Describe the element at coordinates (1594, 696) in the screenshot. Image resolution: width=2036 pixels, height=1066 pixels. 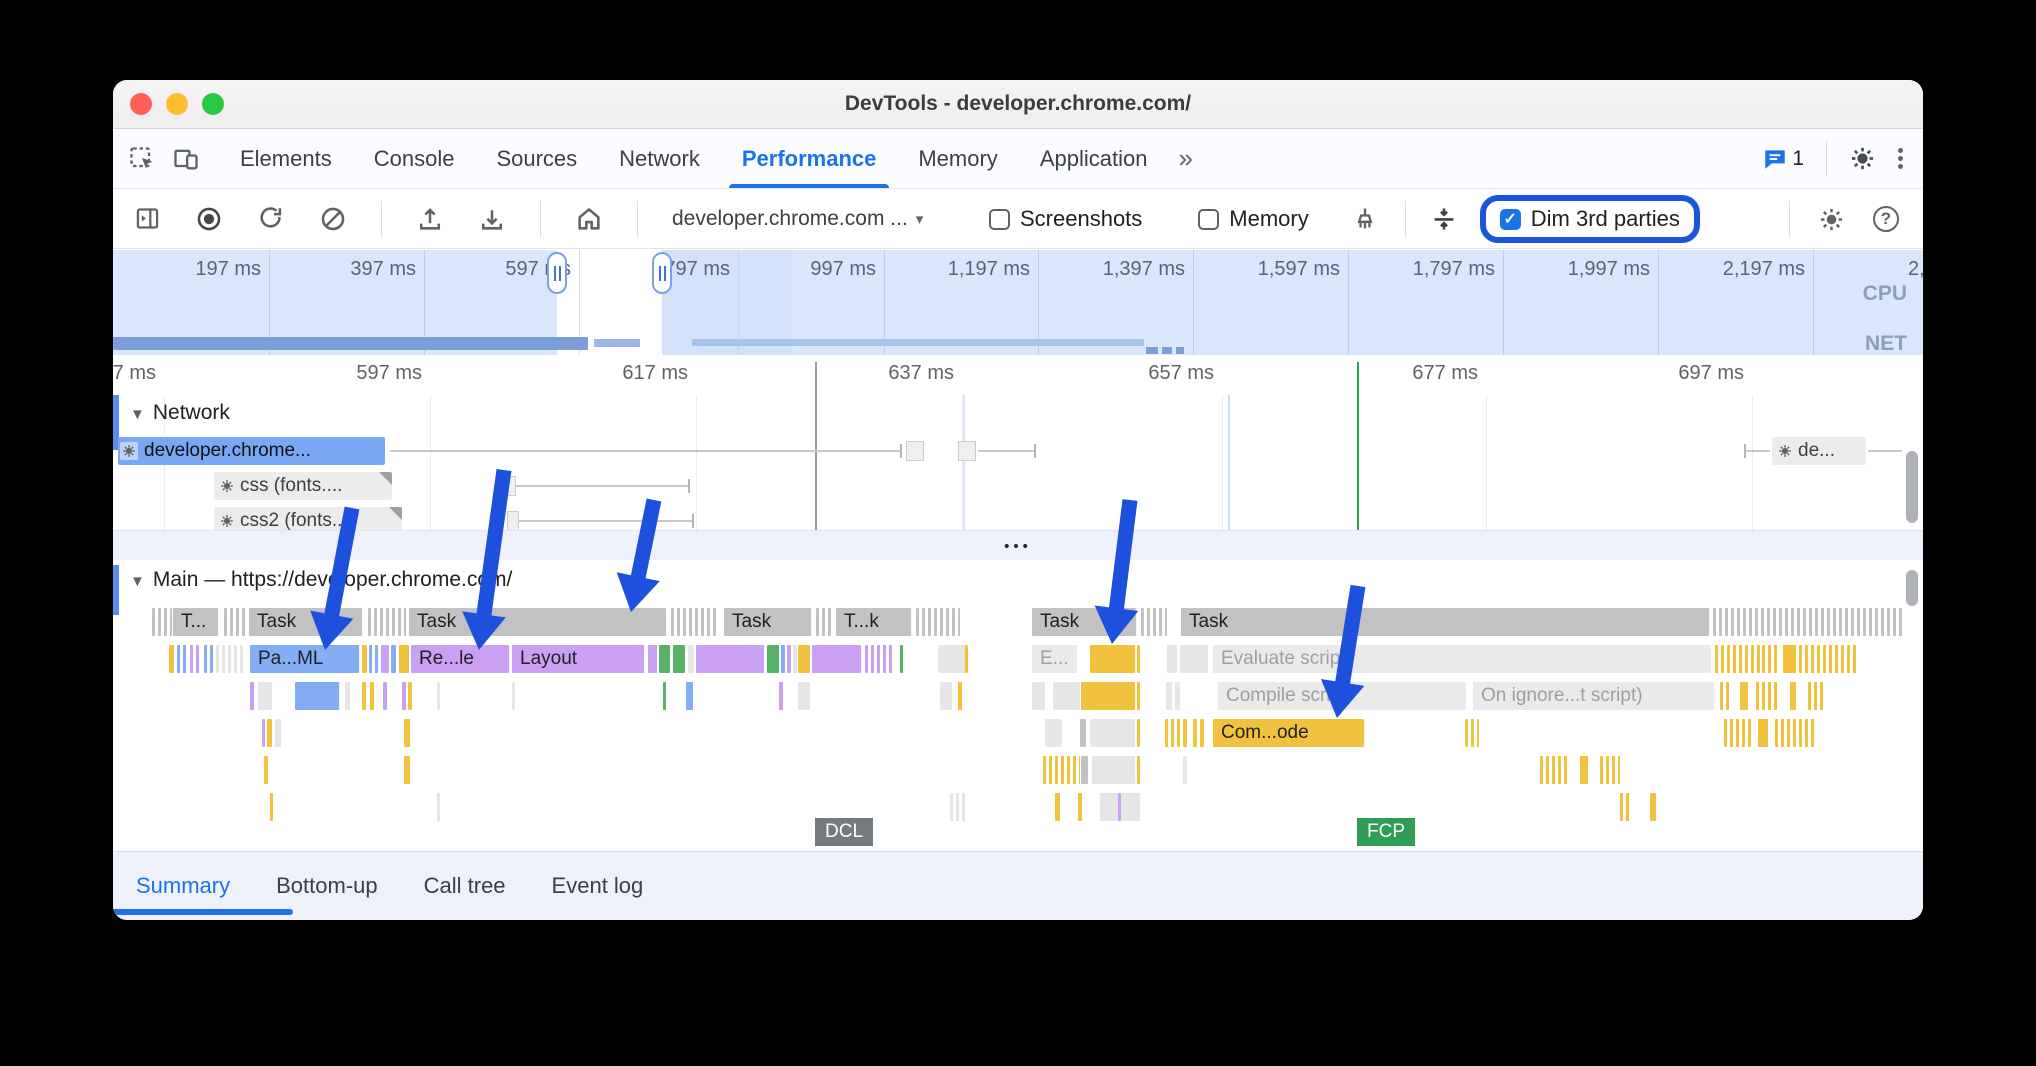
I see `flame-bar: On ignore...t script)` at that location.